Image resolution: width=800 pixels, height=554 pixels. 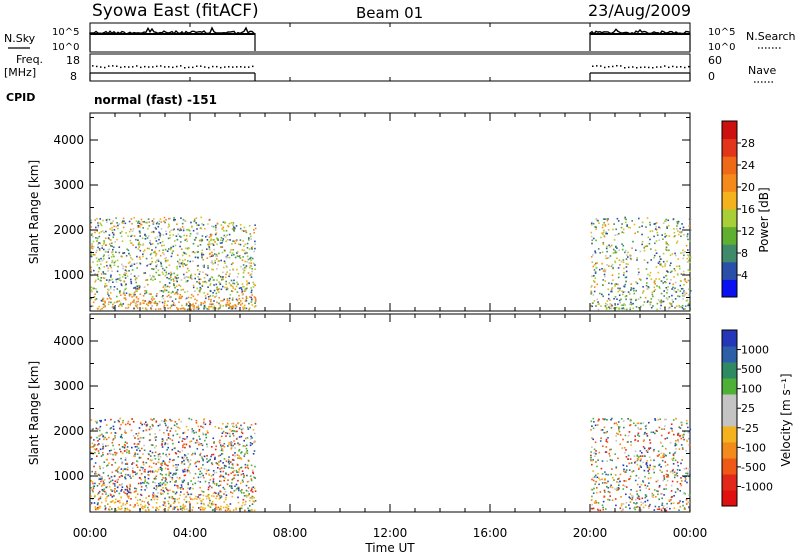 What do you see at coordinates (721, 47) in the screenshot?
I see `nsearch-tick-bottom: 10^0` at bounding box center [721, 47].